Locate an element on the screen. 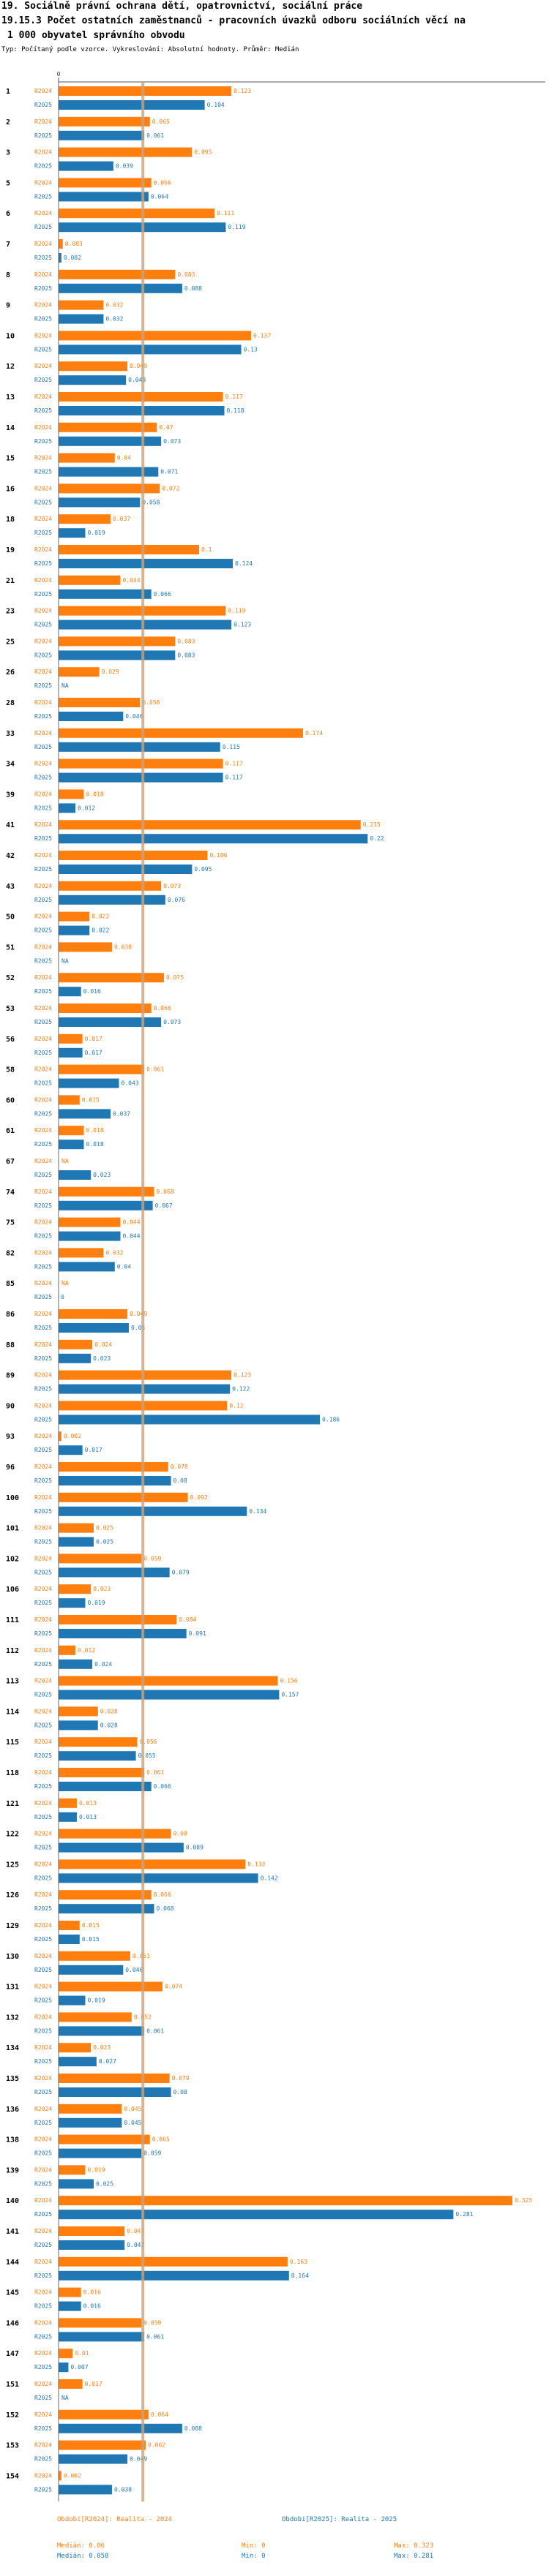 The image size is (549, 2576). value-label: 0.019 is located at coordinates (96, 1603).